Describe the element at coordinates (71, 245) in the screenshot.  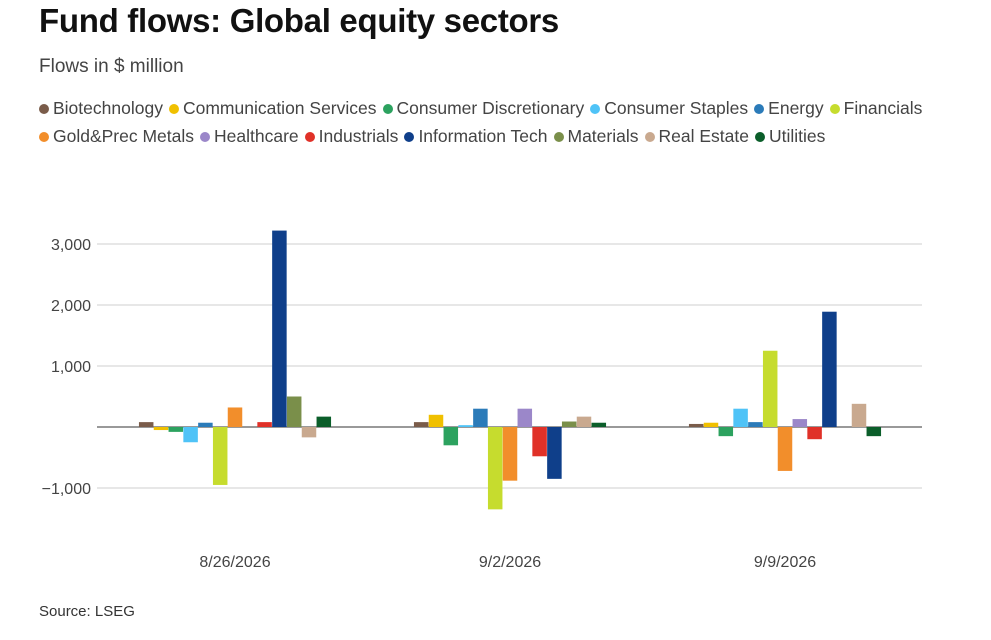
I see `y-tick-label: 3,000` at that location.